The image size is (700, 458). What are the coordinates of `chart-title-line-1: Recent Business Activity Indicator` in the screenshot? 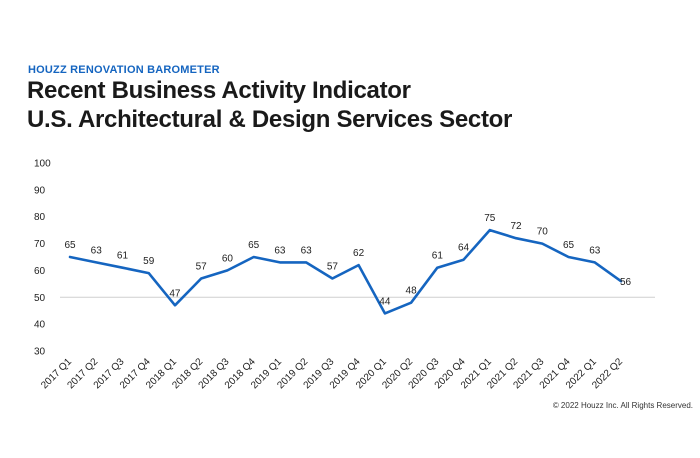 It's located at (219, 90).